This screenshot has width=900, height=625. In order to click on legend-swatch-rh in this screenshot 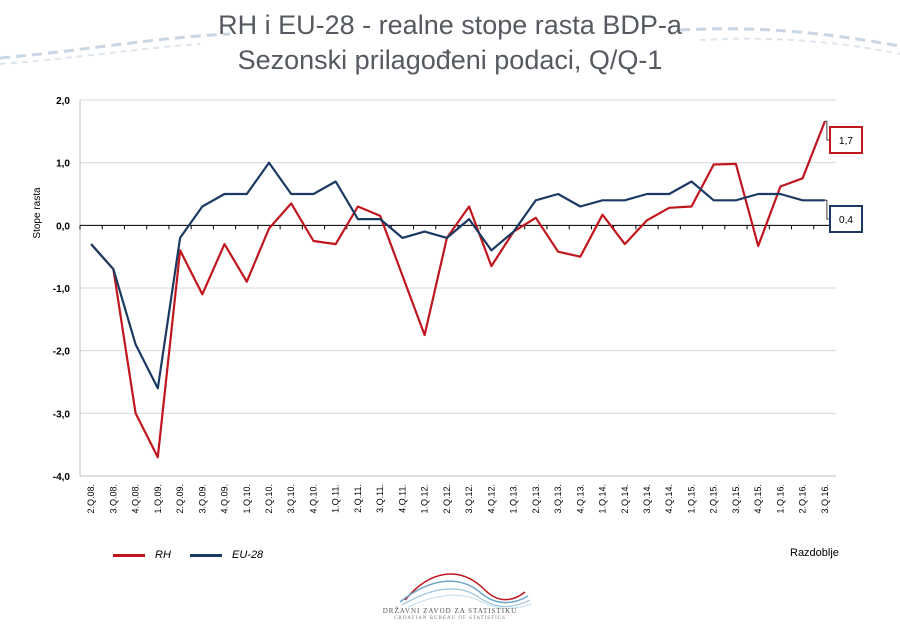, I will do `click(129, 555)`.